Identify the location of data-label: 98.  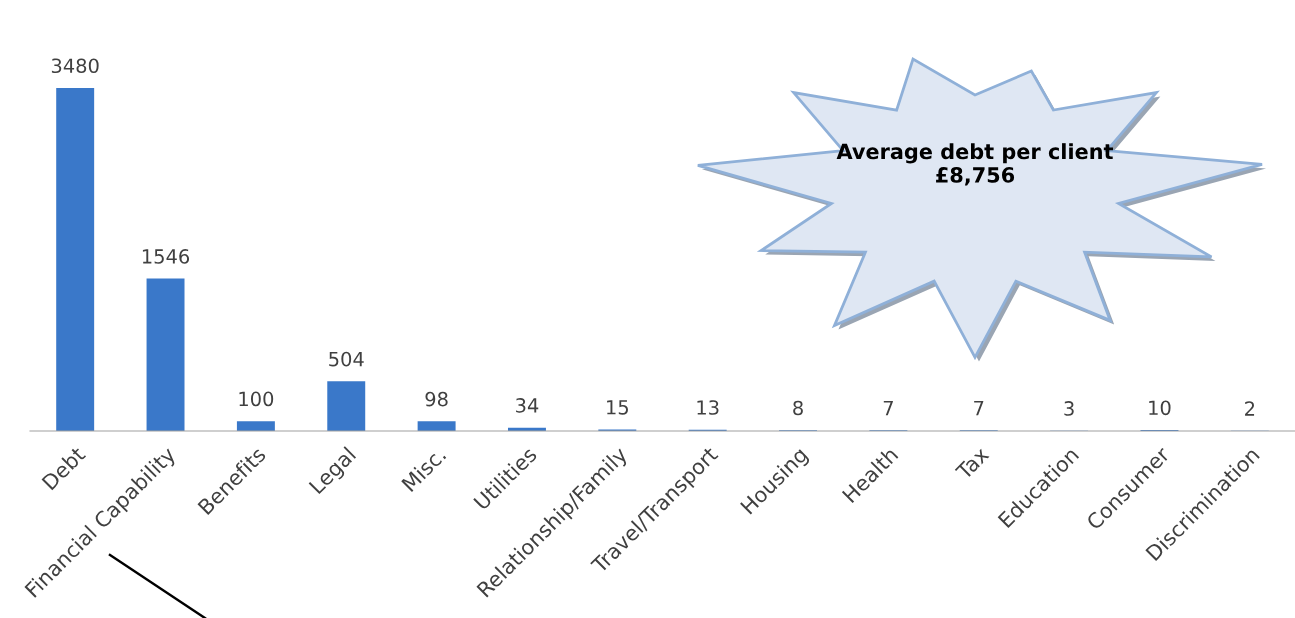
(436, 399).